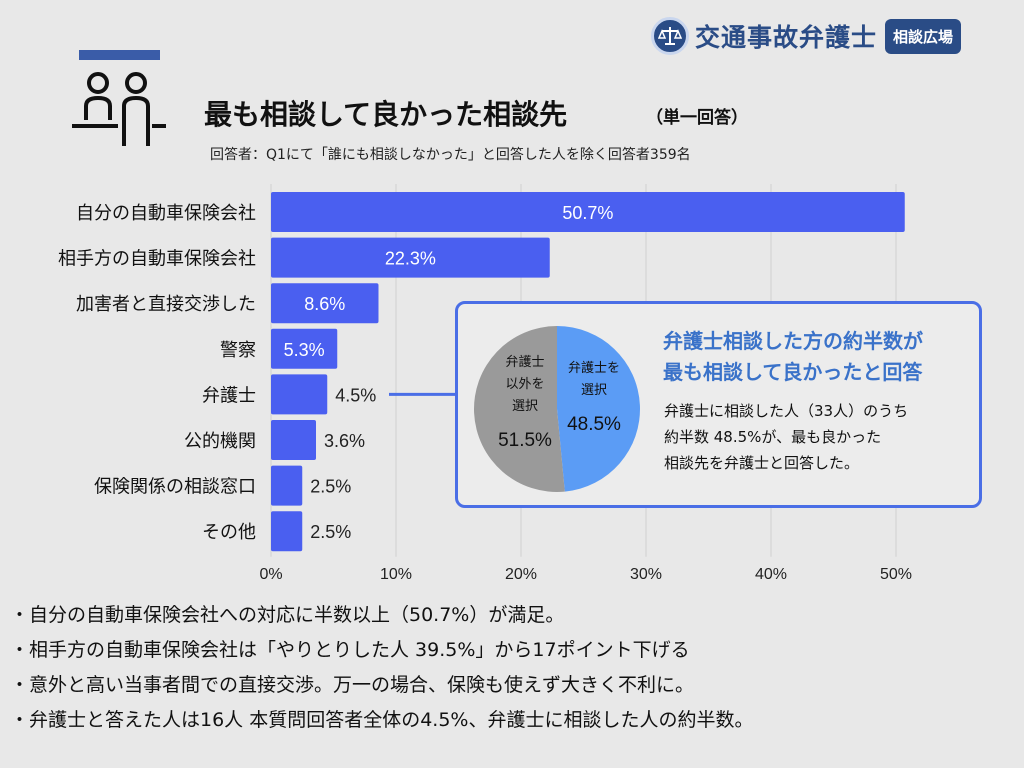  I want to click on title-accent-bar, so click(119, 55).